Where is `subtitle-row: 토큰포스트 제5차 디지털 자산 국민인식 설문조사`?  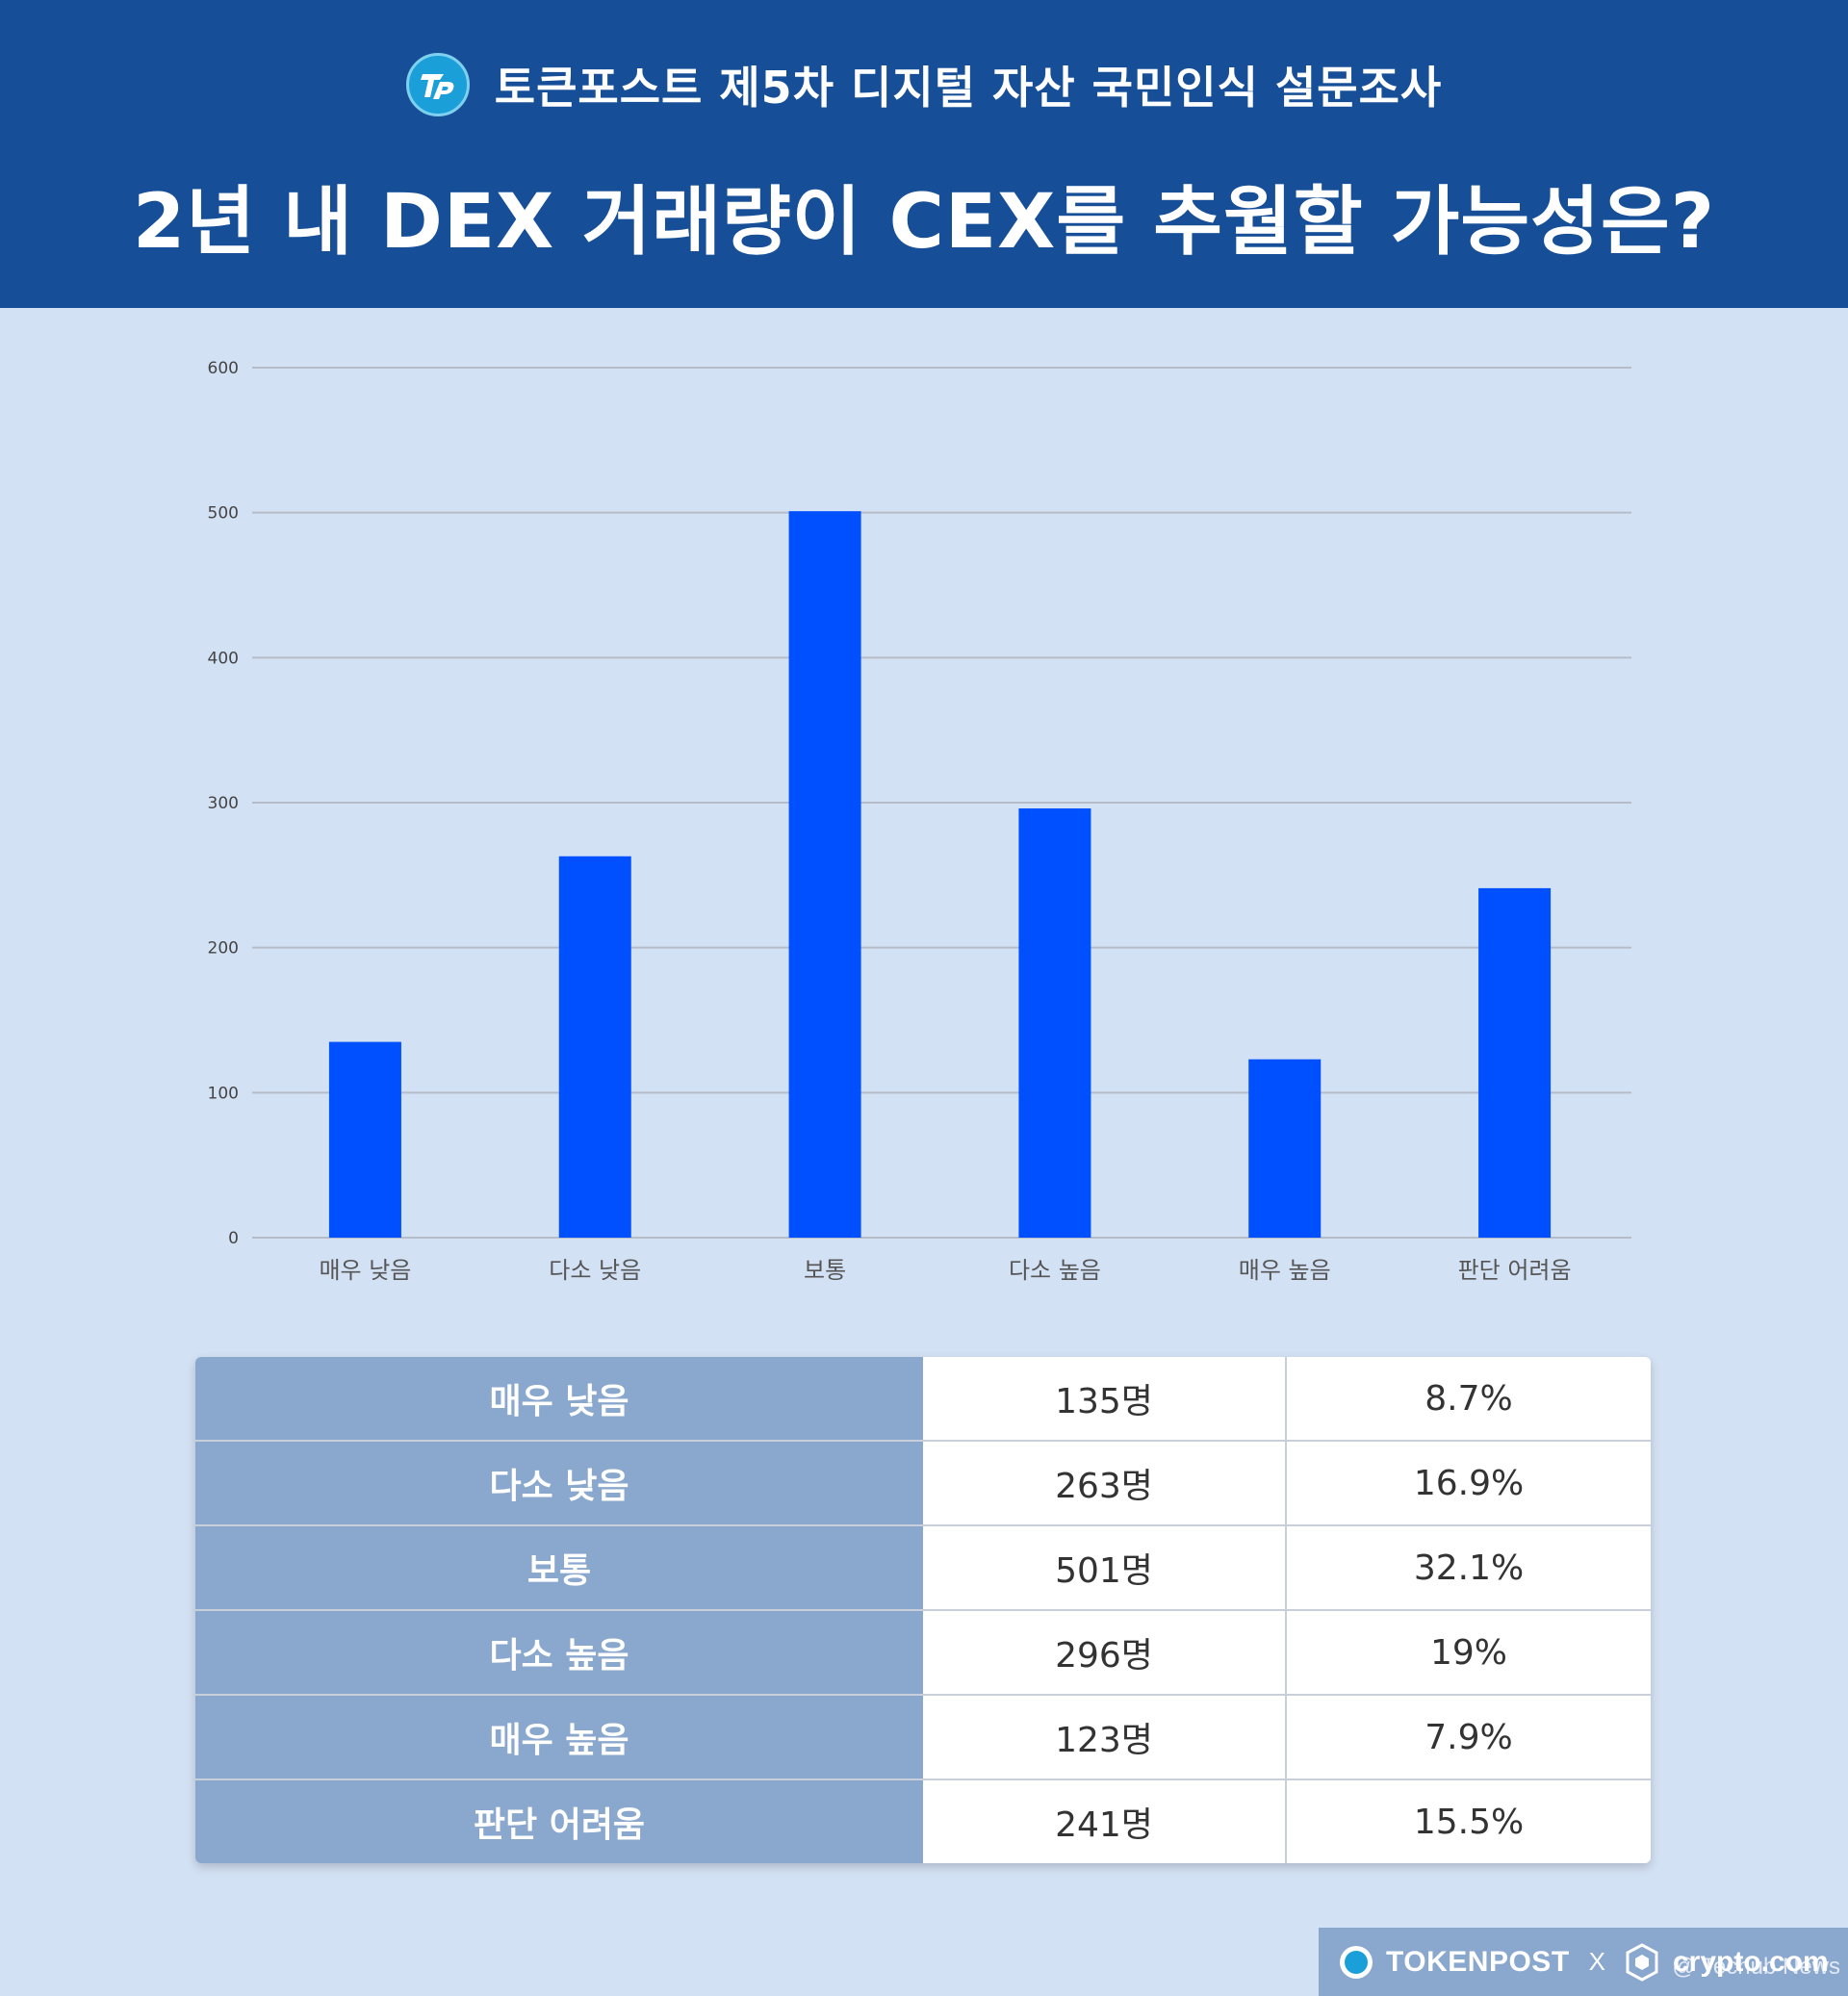 subtitle-row: 토큰포스트 제5차 디지털 자산 국민인식 설문조사 is located at coordinates (924, 84).